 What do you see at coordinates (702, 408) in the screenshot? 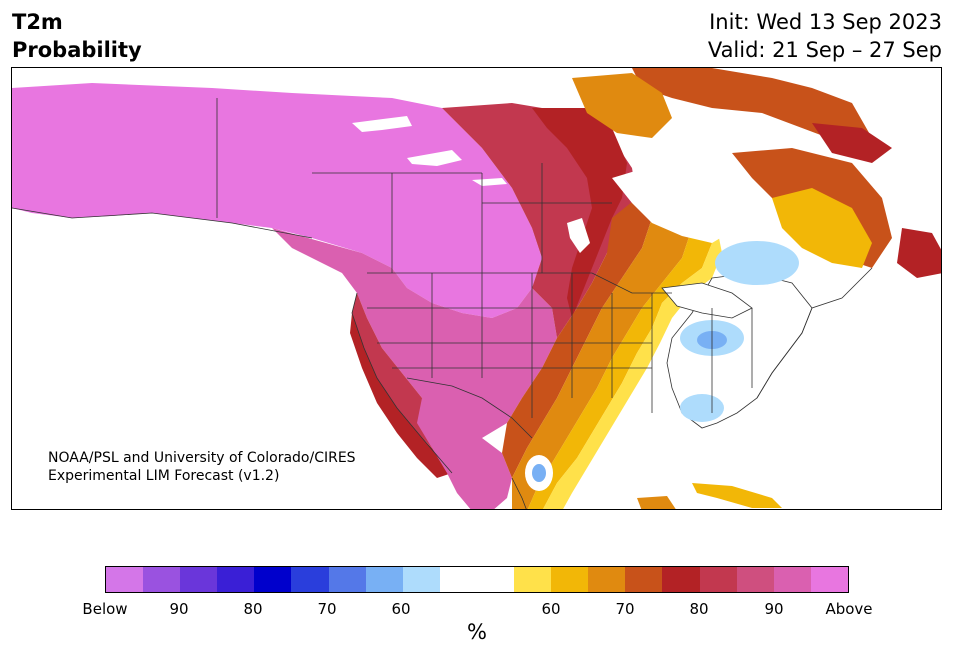
I see `region-below-southeast` at bounding box center [702, 408].